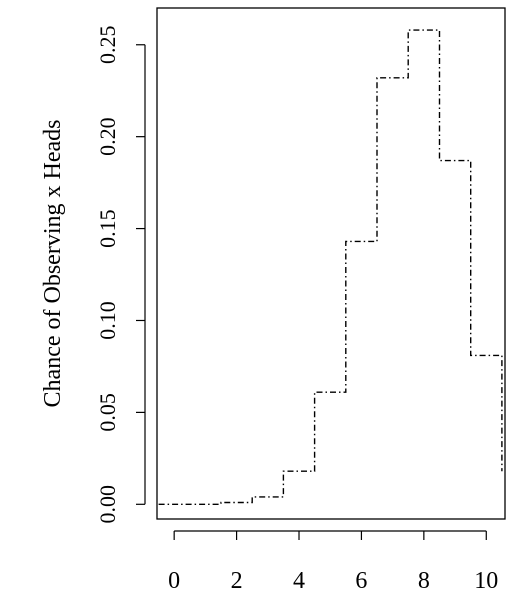  What do you see at coordinates (120, 275) in the screenshot?
I see `y-axis: 0.00 0.05 0.10 0.15 0.20 0.25` at bounding box center [120, 275].